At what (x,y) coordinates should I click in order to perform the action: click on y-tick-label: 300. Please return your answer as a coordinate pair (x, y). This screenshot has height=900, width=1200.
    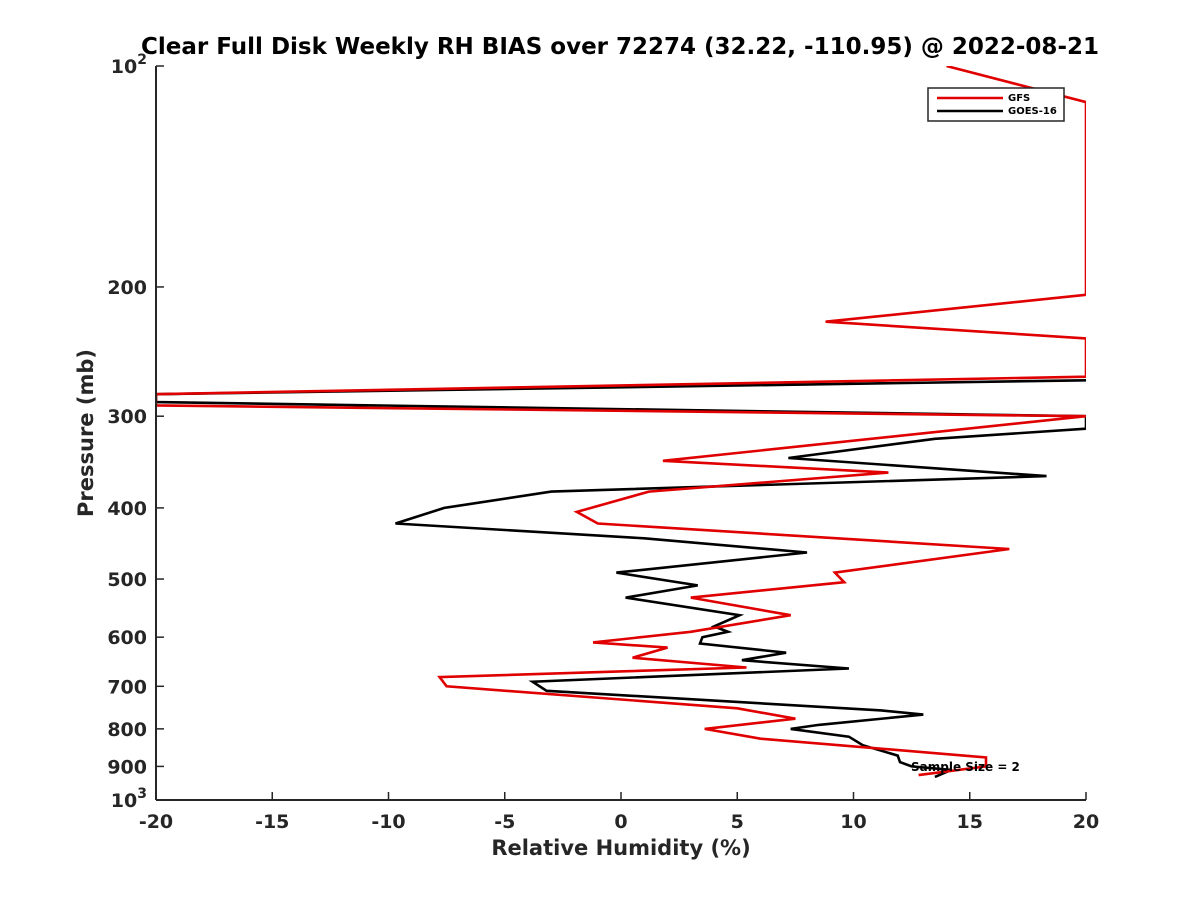
    Looking at the image, I should click on (127, 417).